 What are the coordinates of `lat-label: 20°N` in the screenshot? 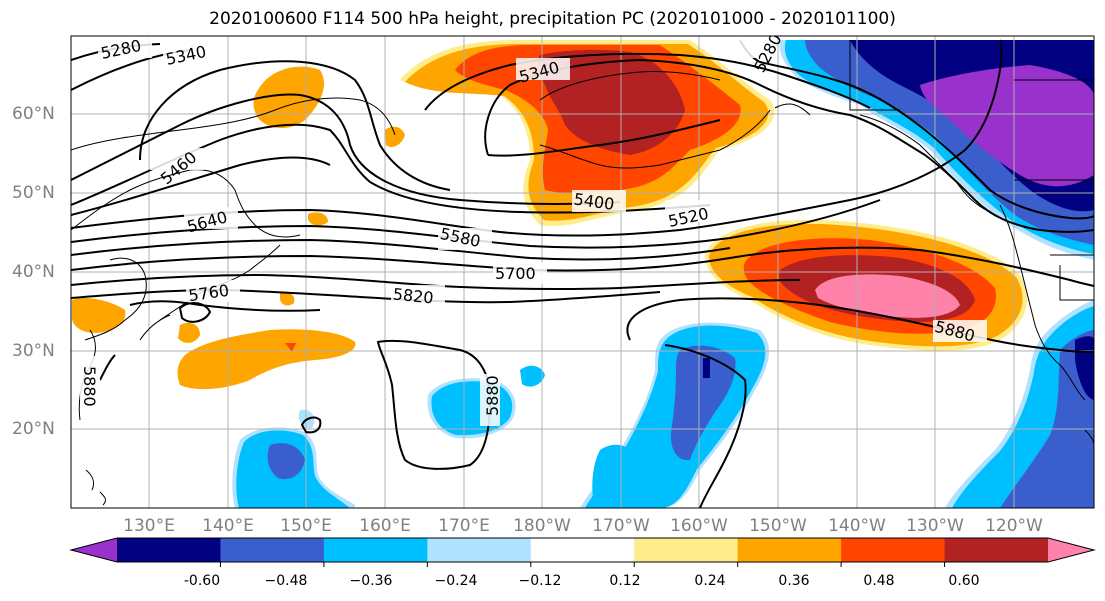 It's located at (33, 429).